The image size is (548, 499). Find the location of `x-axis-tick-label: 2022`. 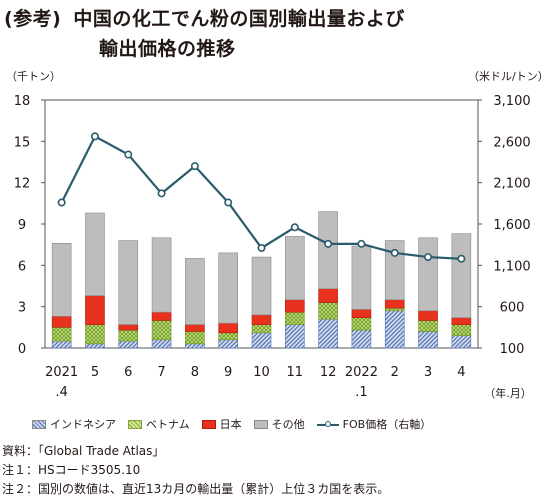

x-axis-tick-label: 2022 is located at coordinates (361, 372).